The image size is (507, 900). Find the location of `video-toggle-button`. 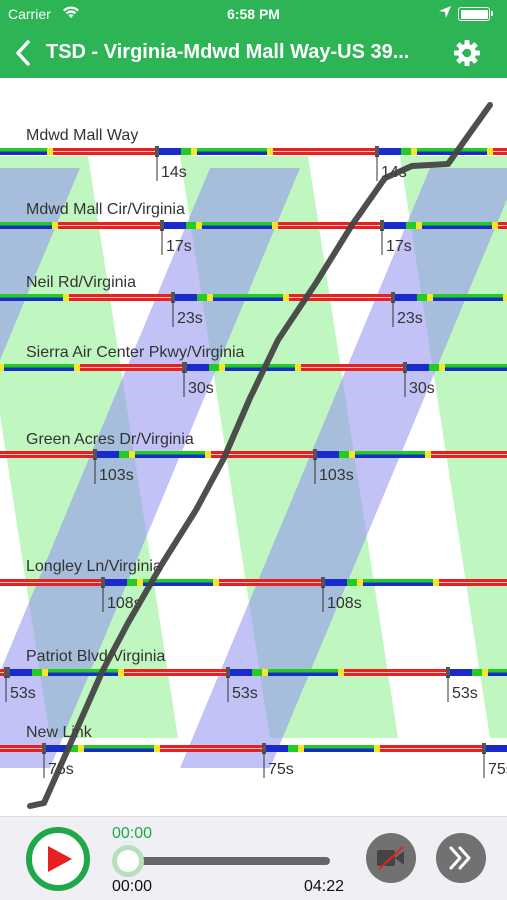

video-toggle-button is located at coordinates (391, 858).